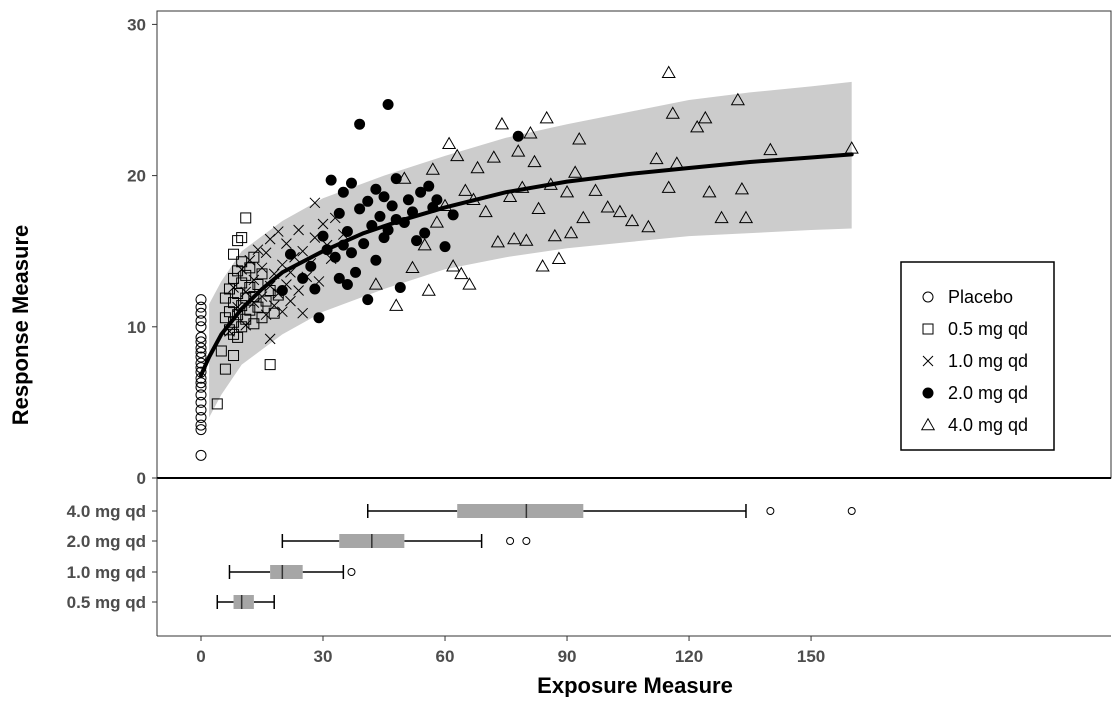 Image resolution: width=1113 pixels, height=702 pixels. What do you see at coordinates (136, 176) in the screenshot?
I see `y-tick-label: 20` at bounding box center [136, 176].